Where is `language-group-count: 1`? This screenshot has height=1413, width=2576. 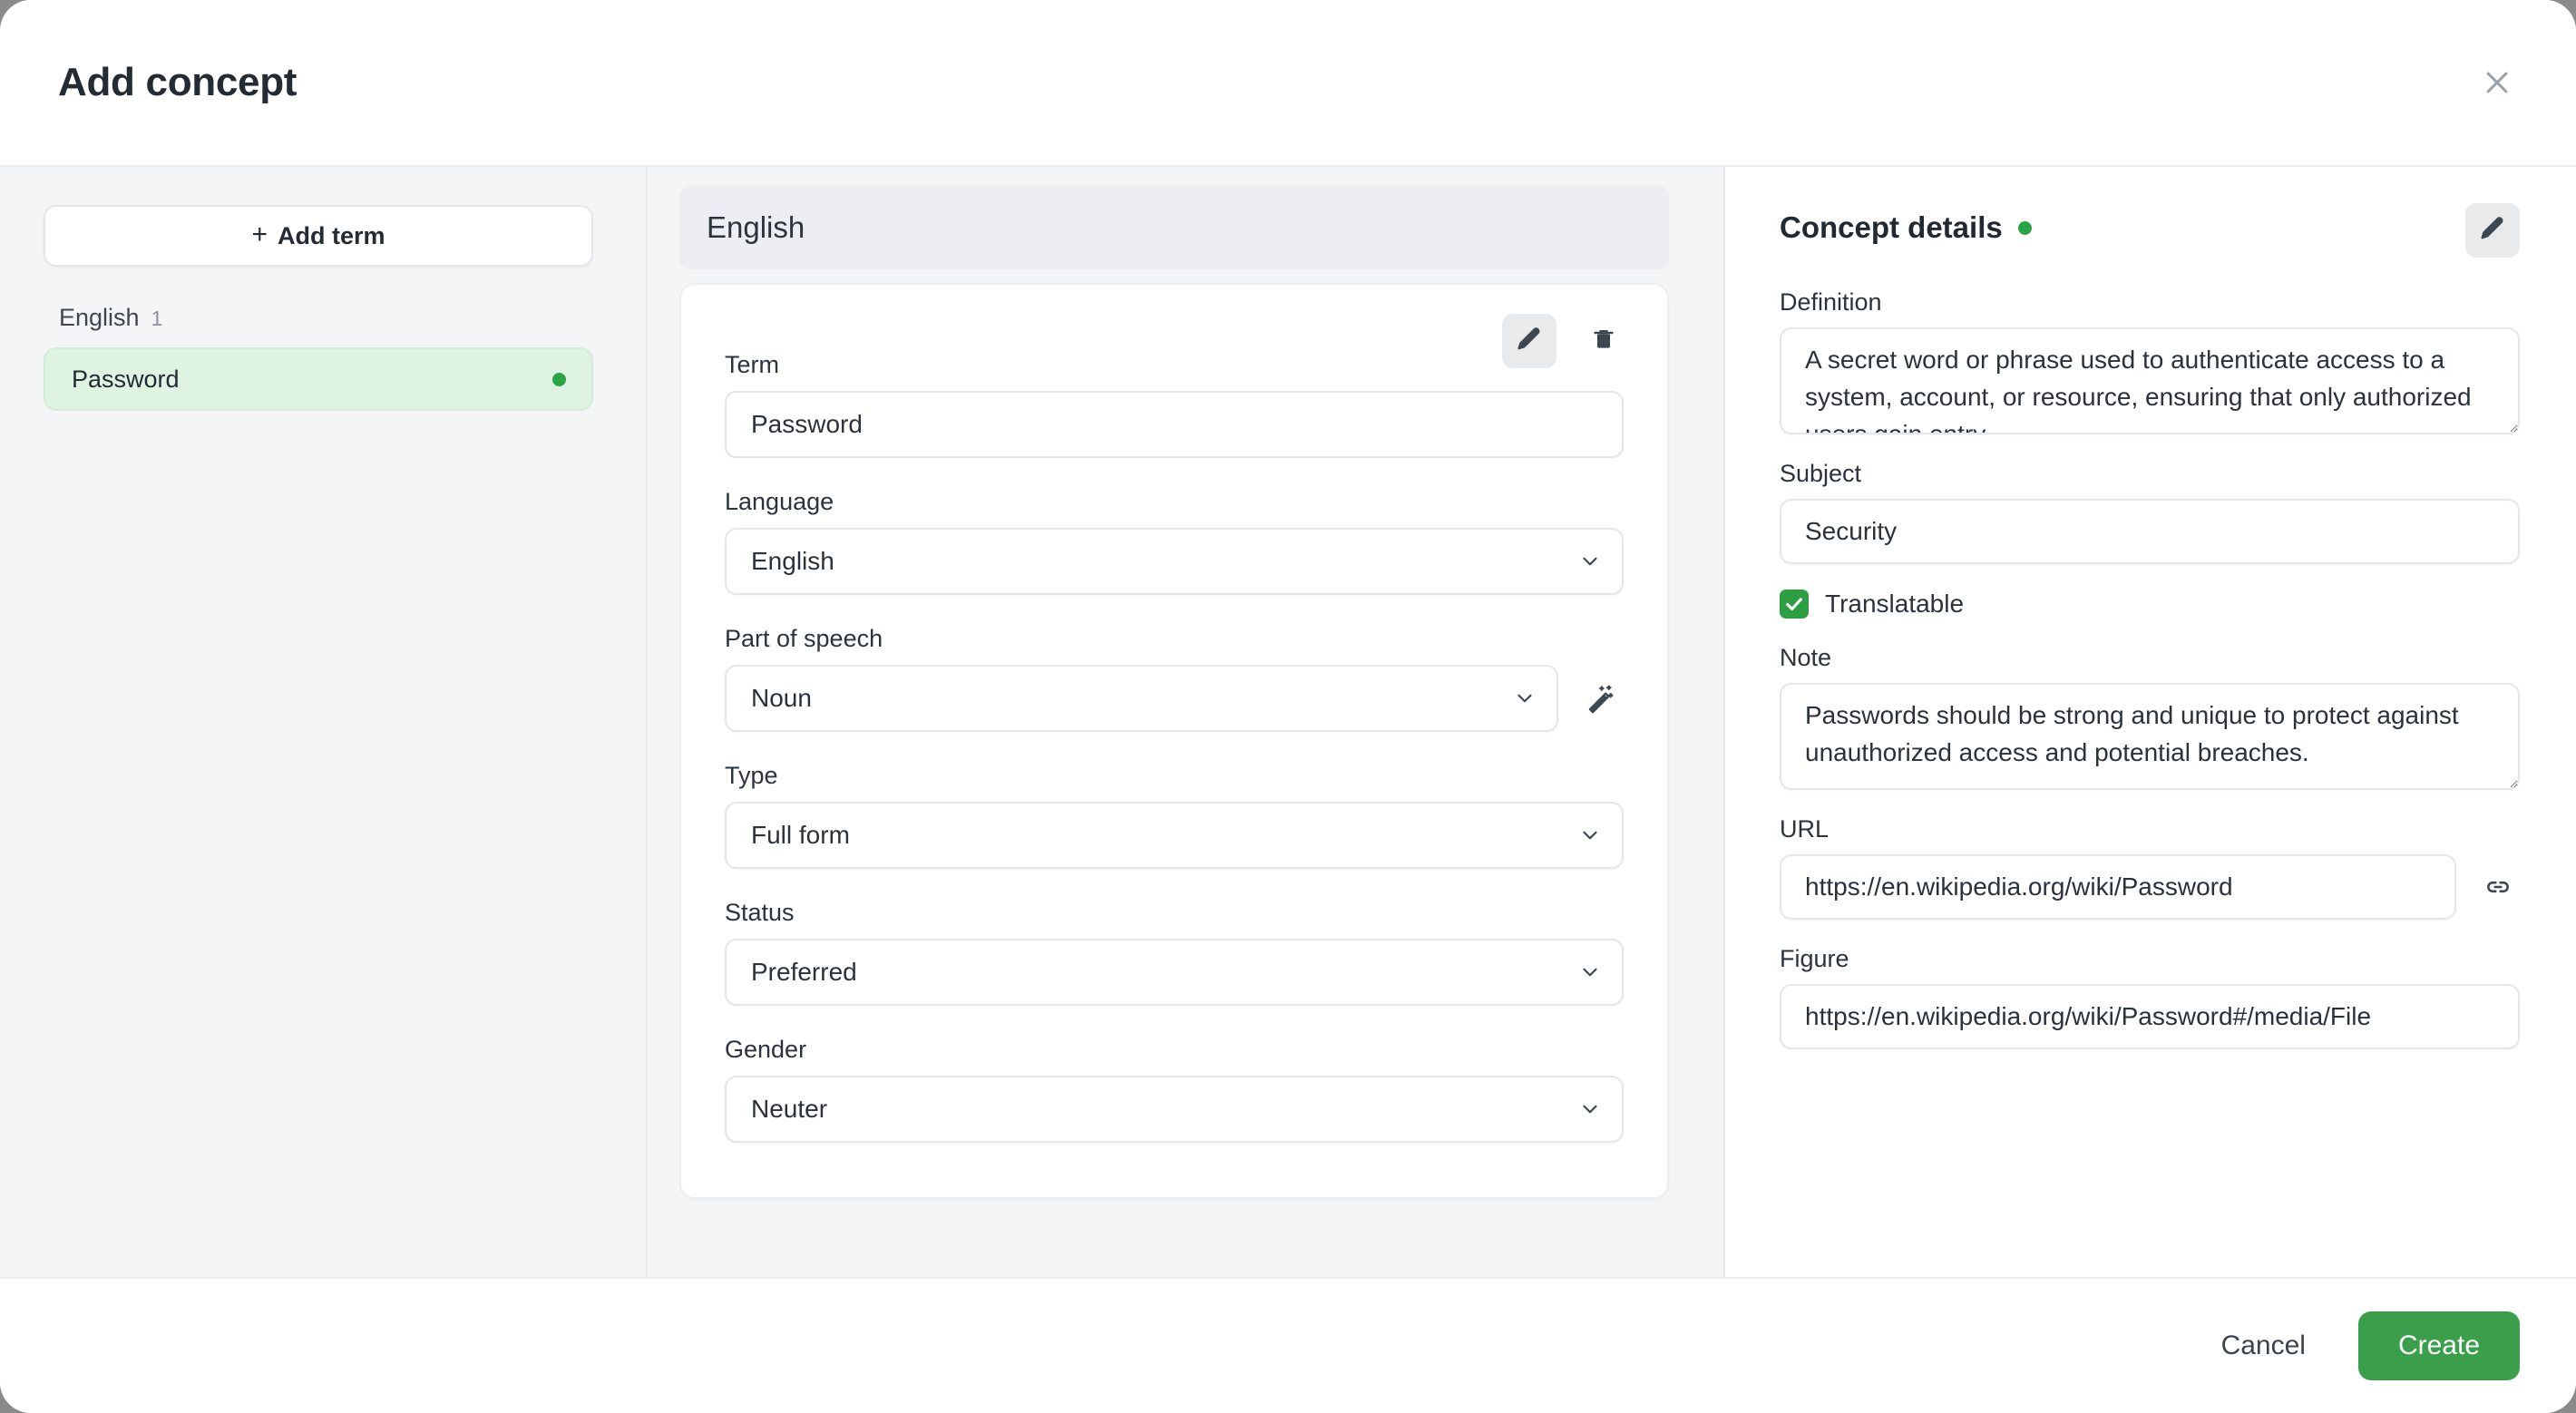
language-group-count: 1 is located at coordinates (157, 318).